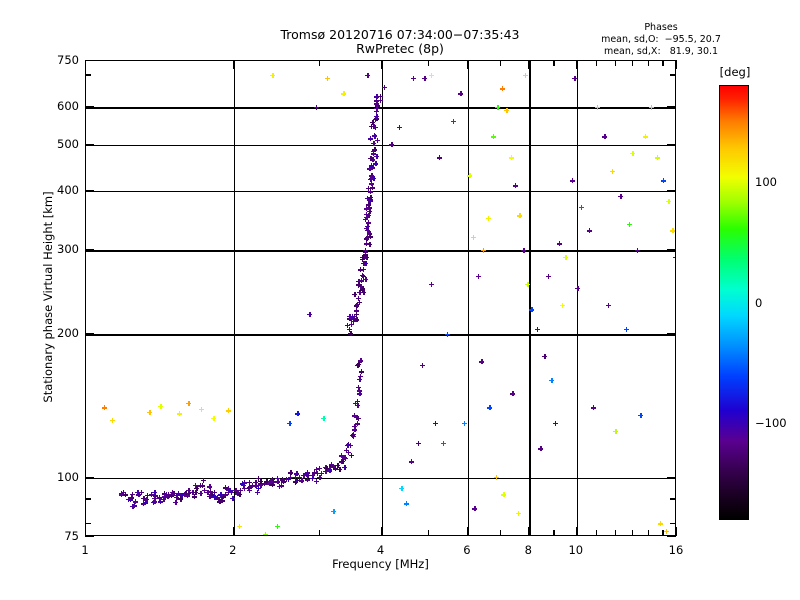 Image resolution: width=800 pixels, height=600 pixels. I want to click on plot-title-sub: RwPretec (8p), so click(400, 48).